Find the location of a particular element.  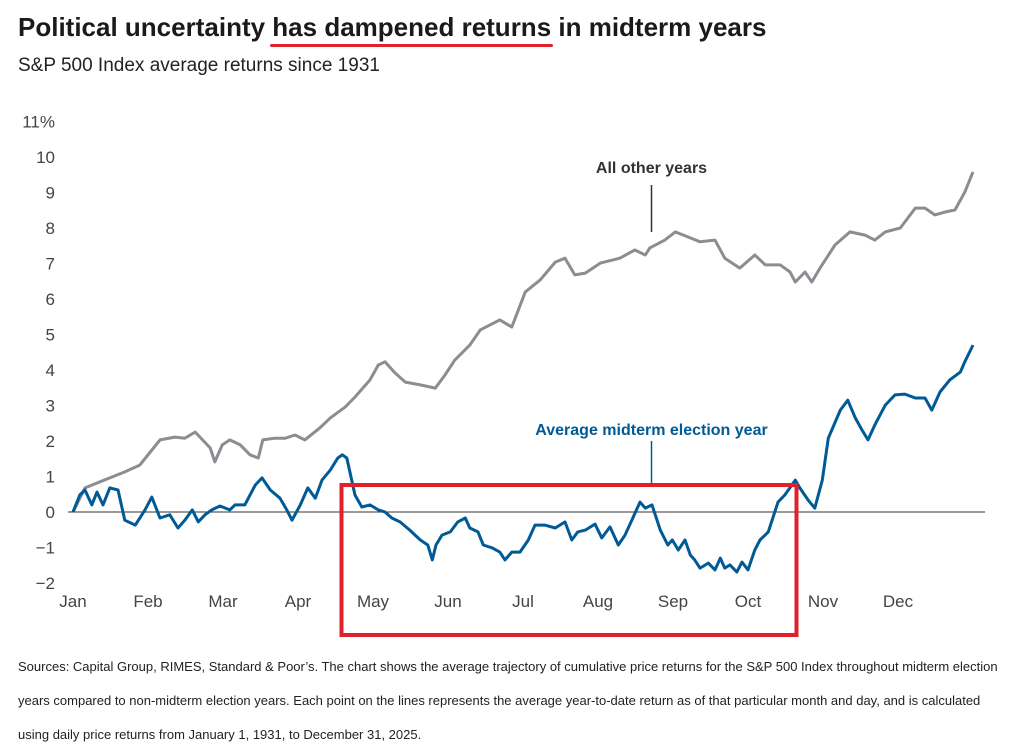

series-annotation-label: All other years is located at coordinates (651, 168).